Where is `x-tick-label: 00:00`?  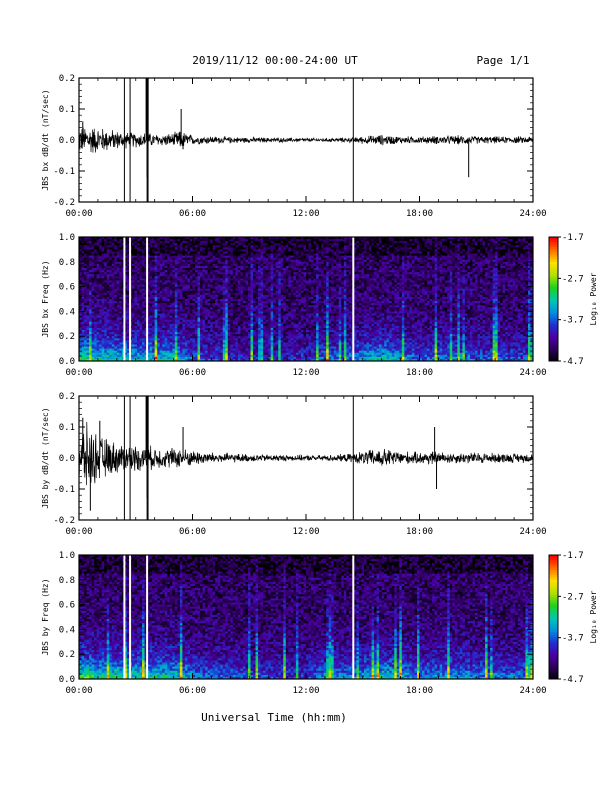 x-tick-label: 00:00 is located at coordinates (78, 214).